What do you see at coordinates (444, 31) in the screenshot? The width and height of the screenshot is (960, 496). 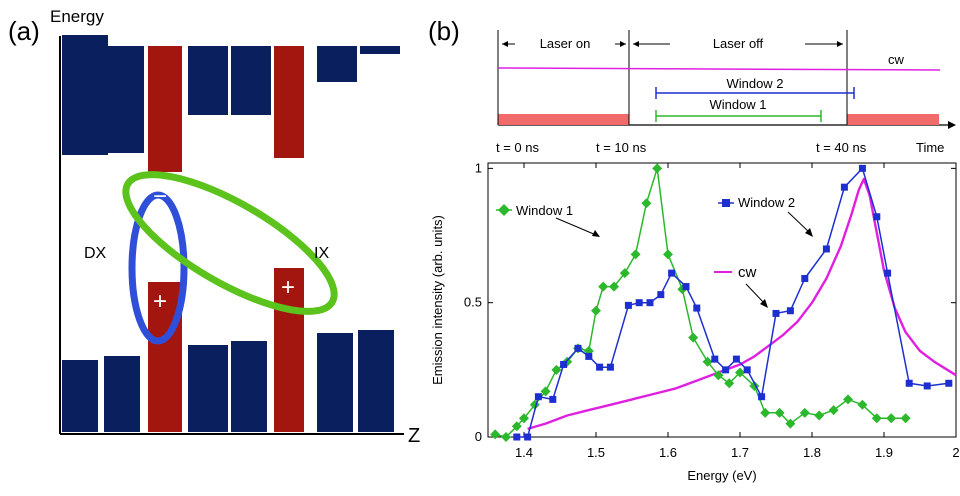 I see `panel-b-label: (b)` at bounding box center [444, 31].